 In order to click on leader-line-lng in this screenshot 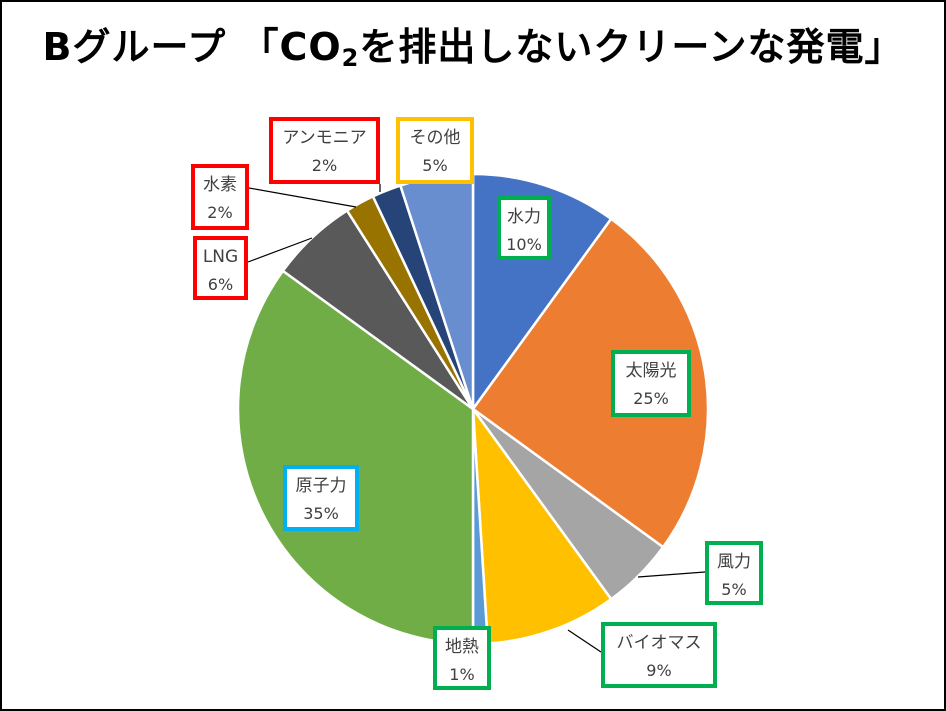, I will do `click(280, 250)`.